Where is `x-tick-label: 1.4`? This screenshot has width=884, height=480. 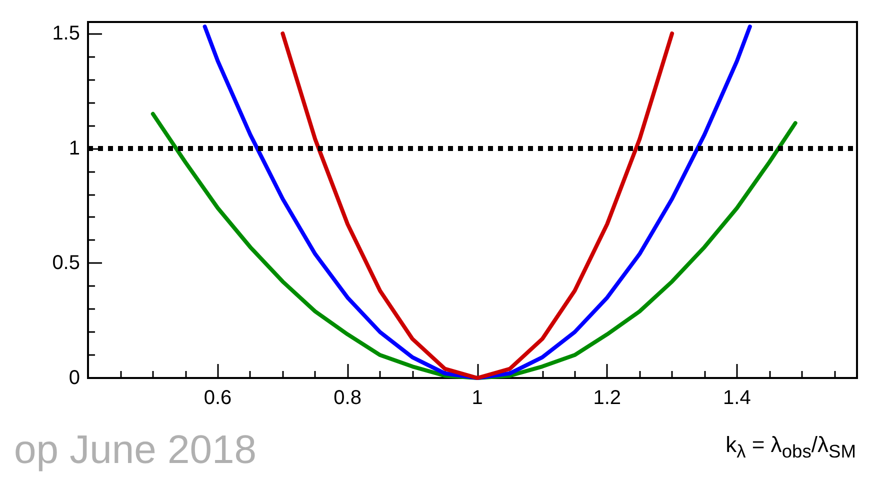 x-tick-label: 1.4 is located at coordinates (737, 398).